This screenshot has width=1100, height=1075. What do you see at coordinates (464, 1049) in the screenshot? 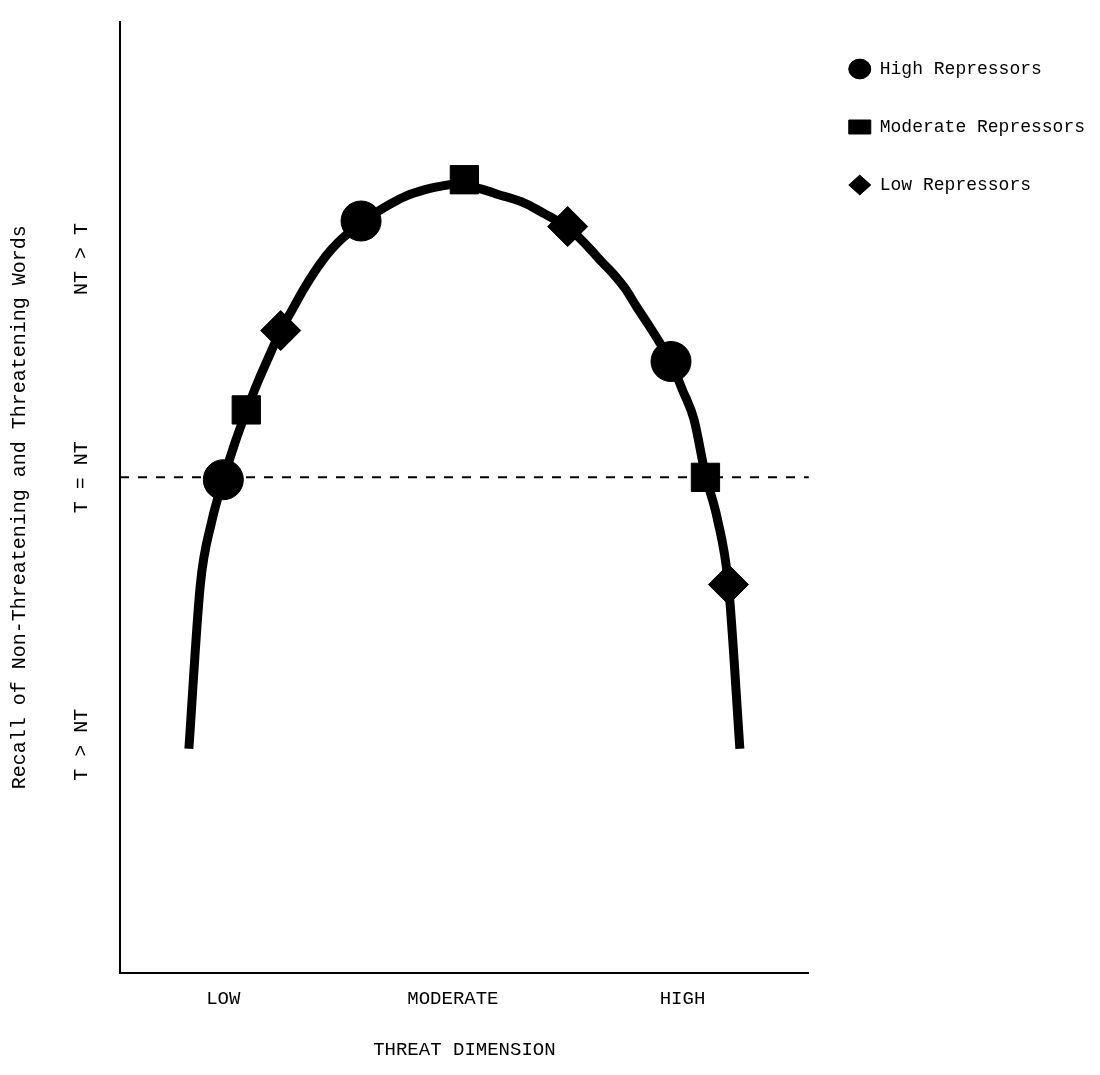
I see `x-axis-title: THREAT DIMENSION` at bounding box center [464, 1049].